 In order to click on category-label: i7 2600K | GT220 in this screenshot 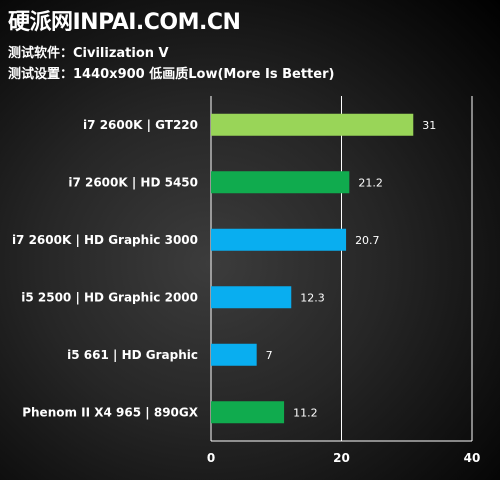, I will do `click(140, 125)`.